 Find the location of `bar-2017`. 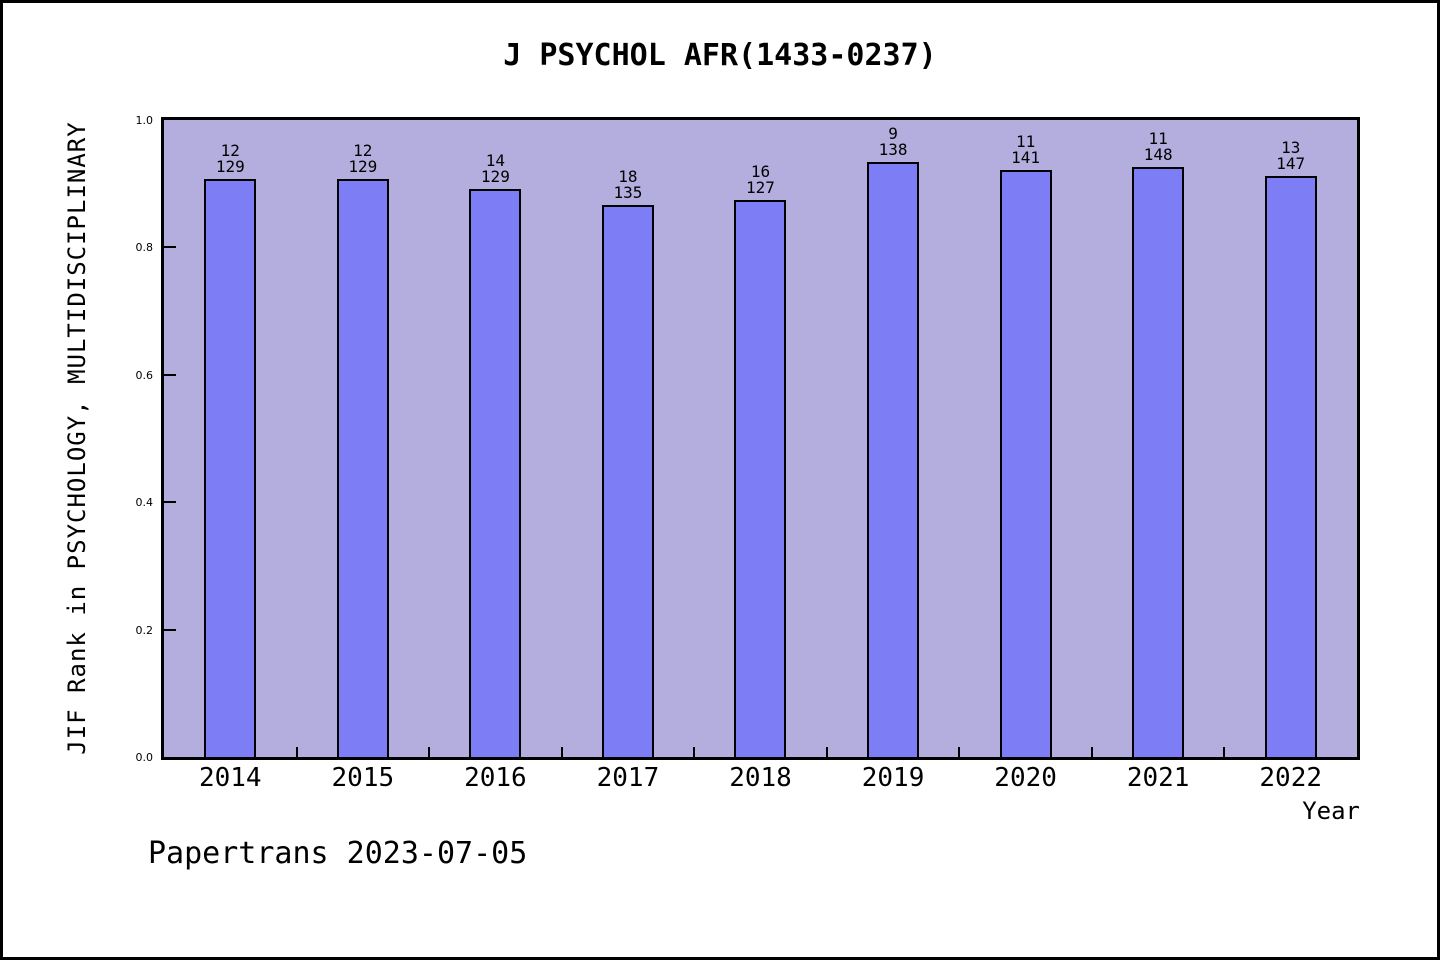

bar-2017 is located at coordinates (627, 480).